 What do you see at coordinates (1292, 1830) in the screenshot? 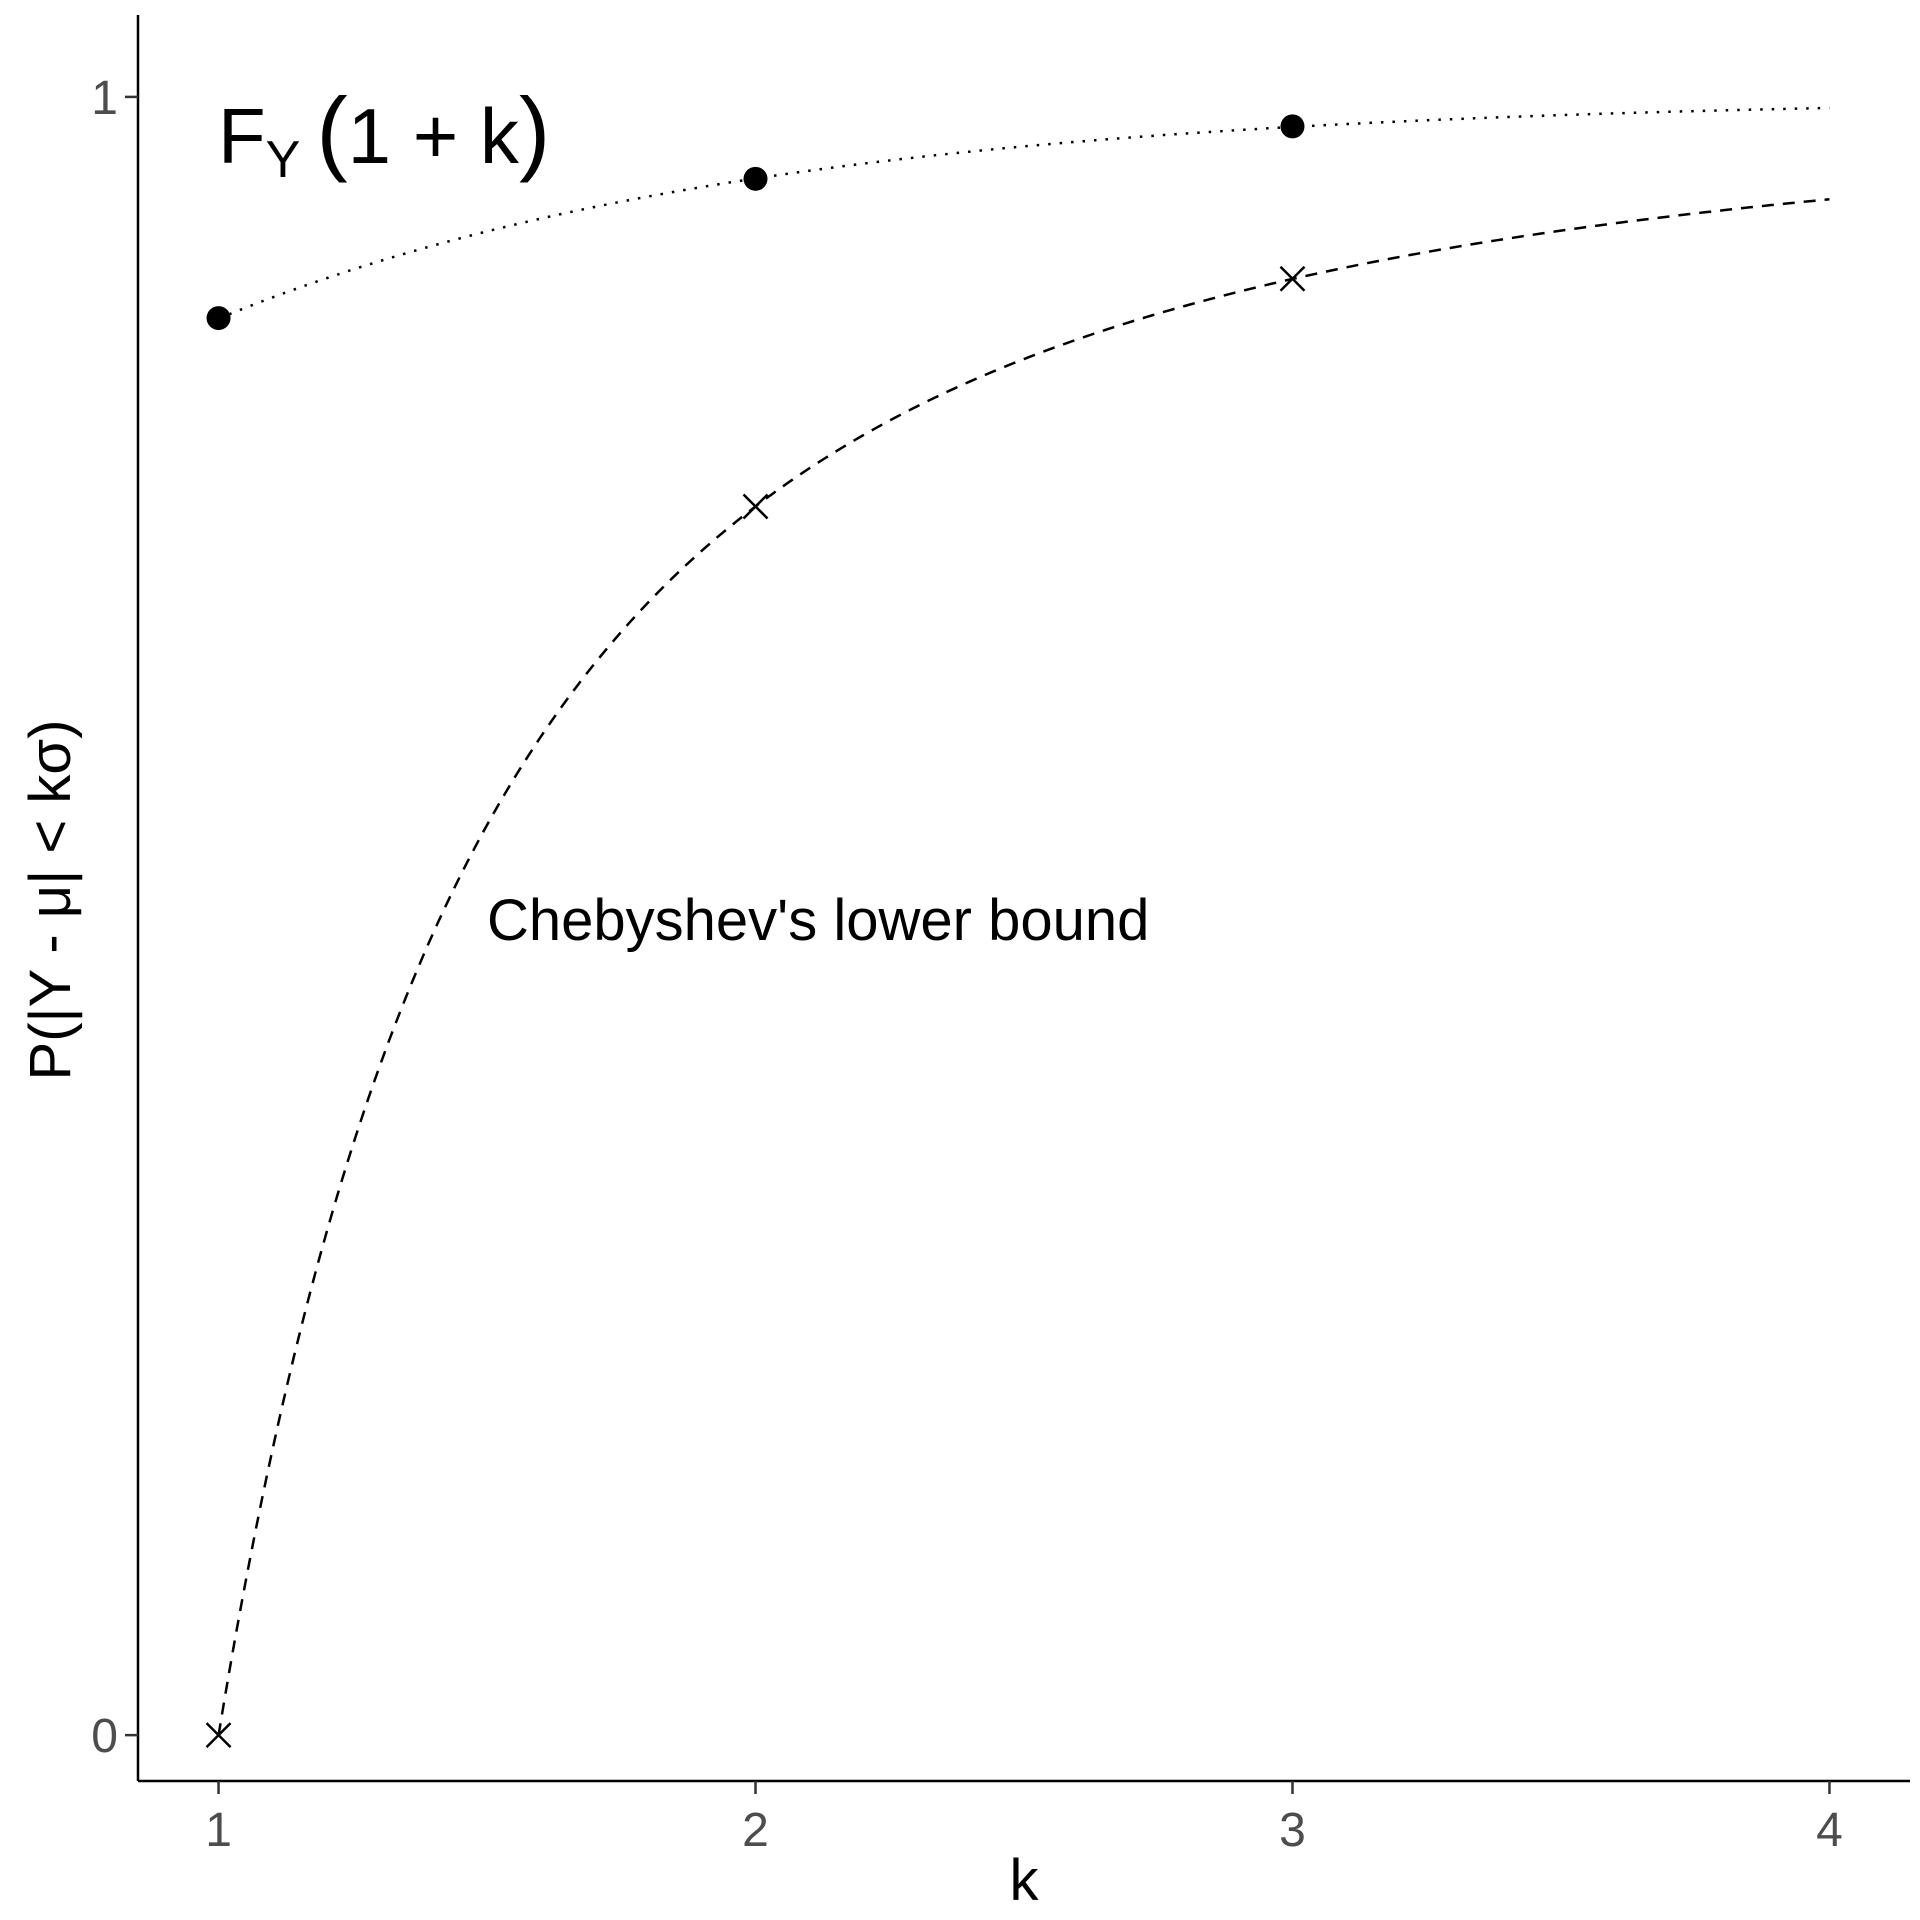
I see `x-tick-label: 3` at bounding box center [1292, 1830].